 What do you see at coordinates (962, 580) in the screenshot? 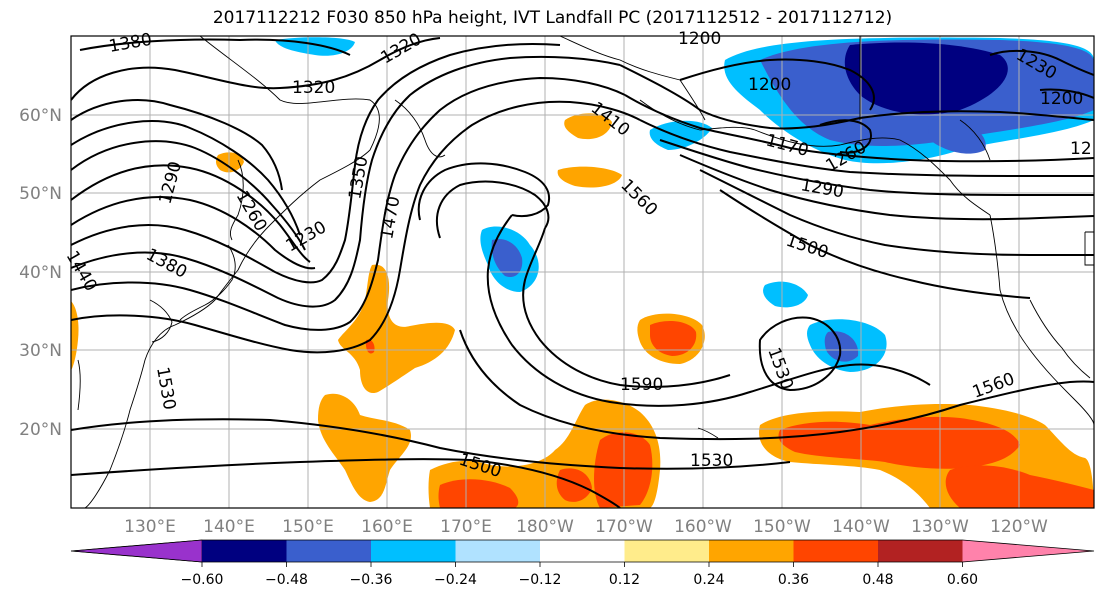
I see `colorbar-tick: 0.60` at bounding box center [962, 580].